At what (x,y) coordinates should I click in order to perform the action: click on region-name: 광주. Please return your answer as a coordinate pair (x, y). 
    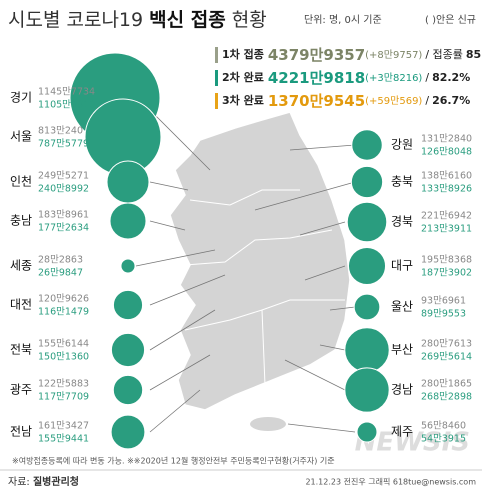
    Looking at the image, I should click on (21, 390).